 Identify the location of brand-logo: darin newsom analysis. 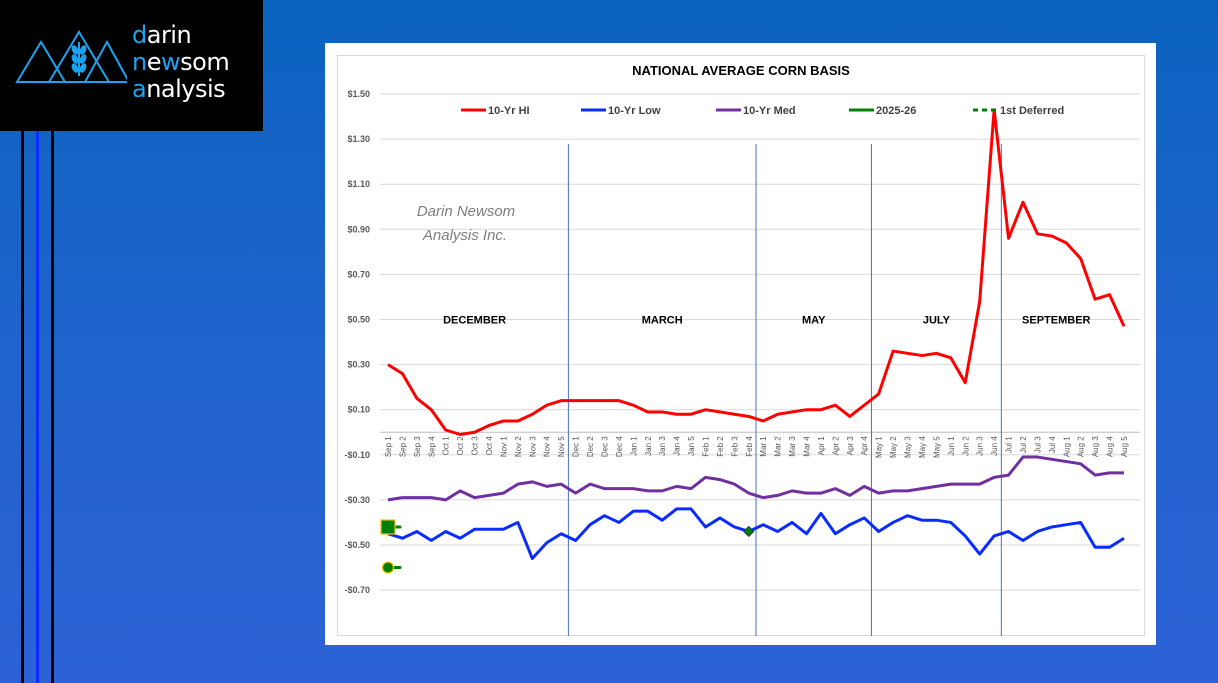
(131, 65).